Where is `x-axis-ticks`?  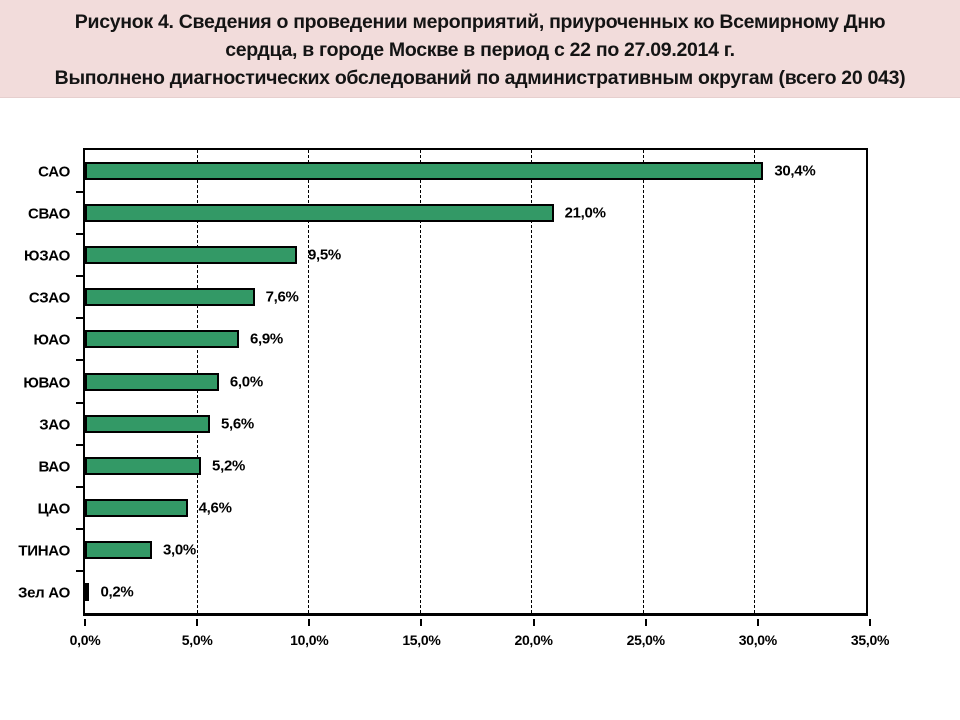
x-axis-ticks is located at coordinates (477, 623).